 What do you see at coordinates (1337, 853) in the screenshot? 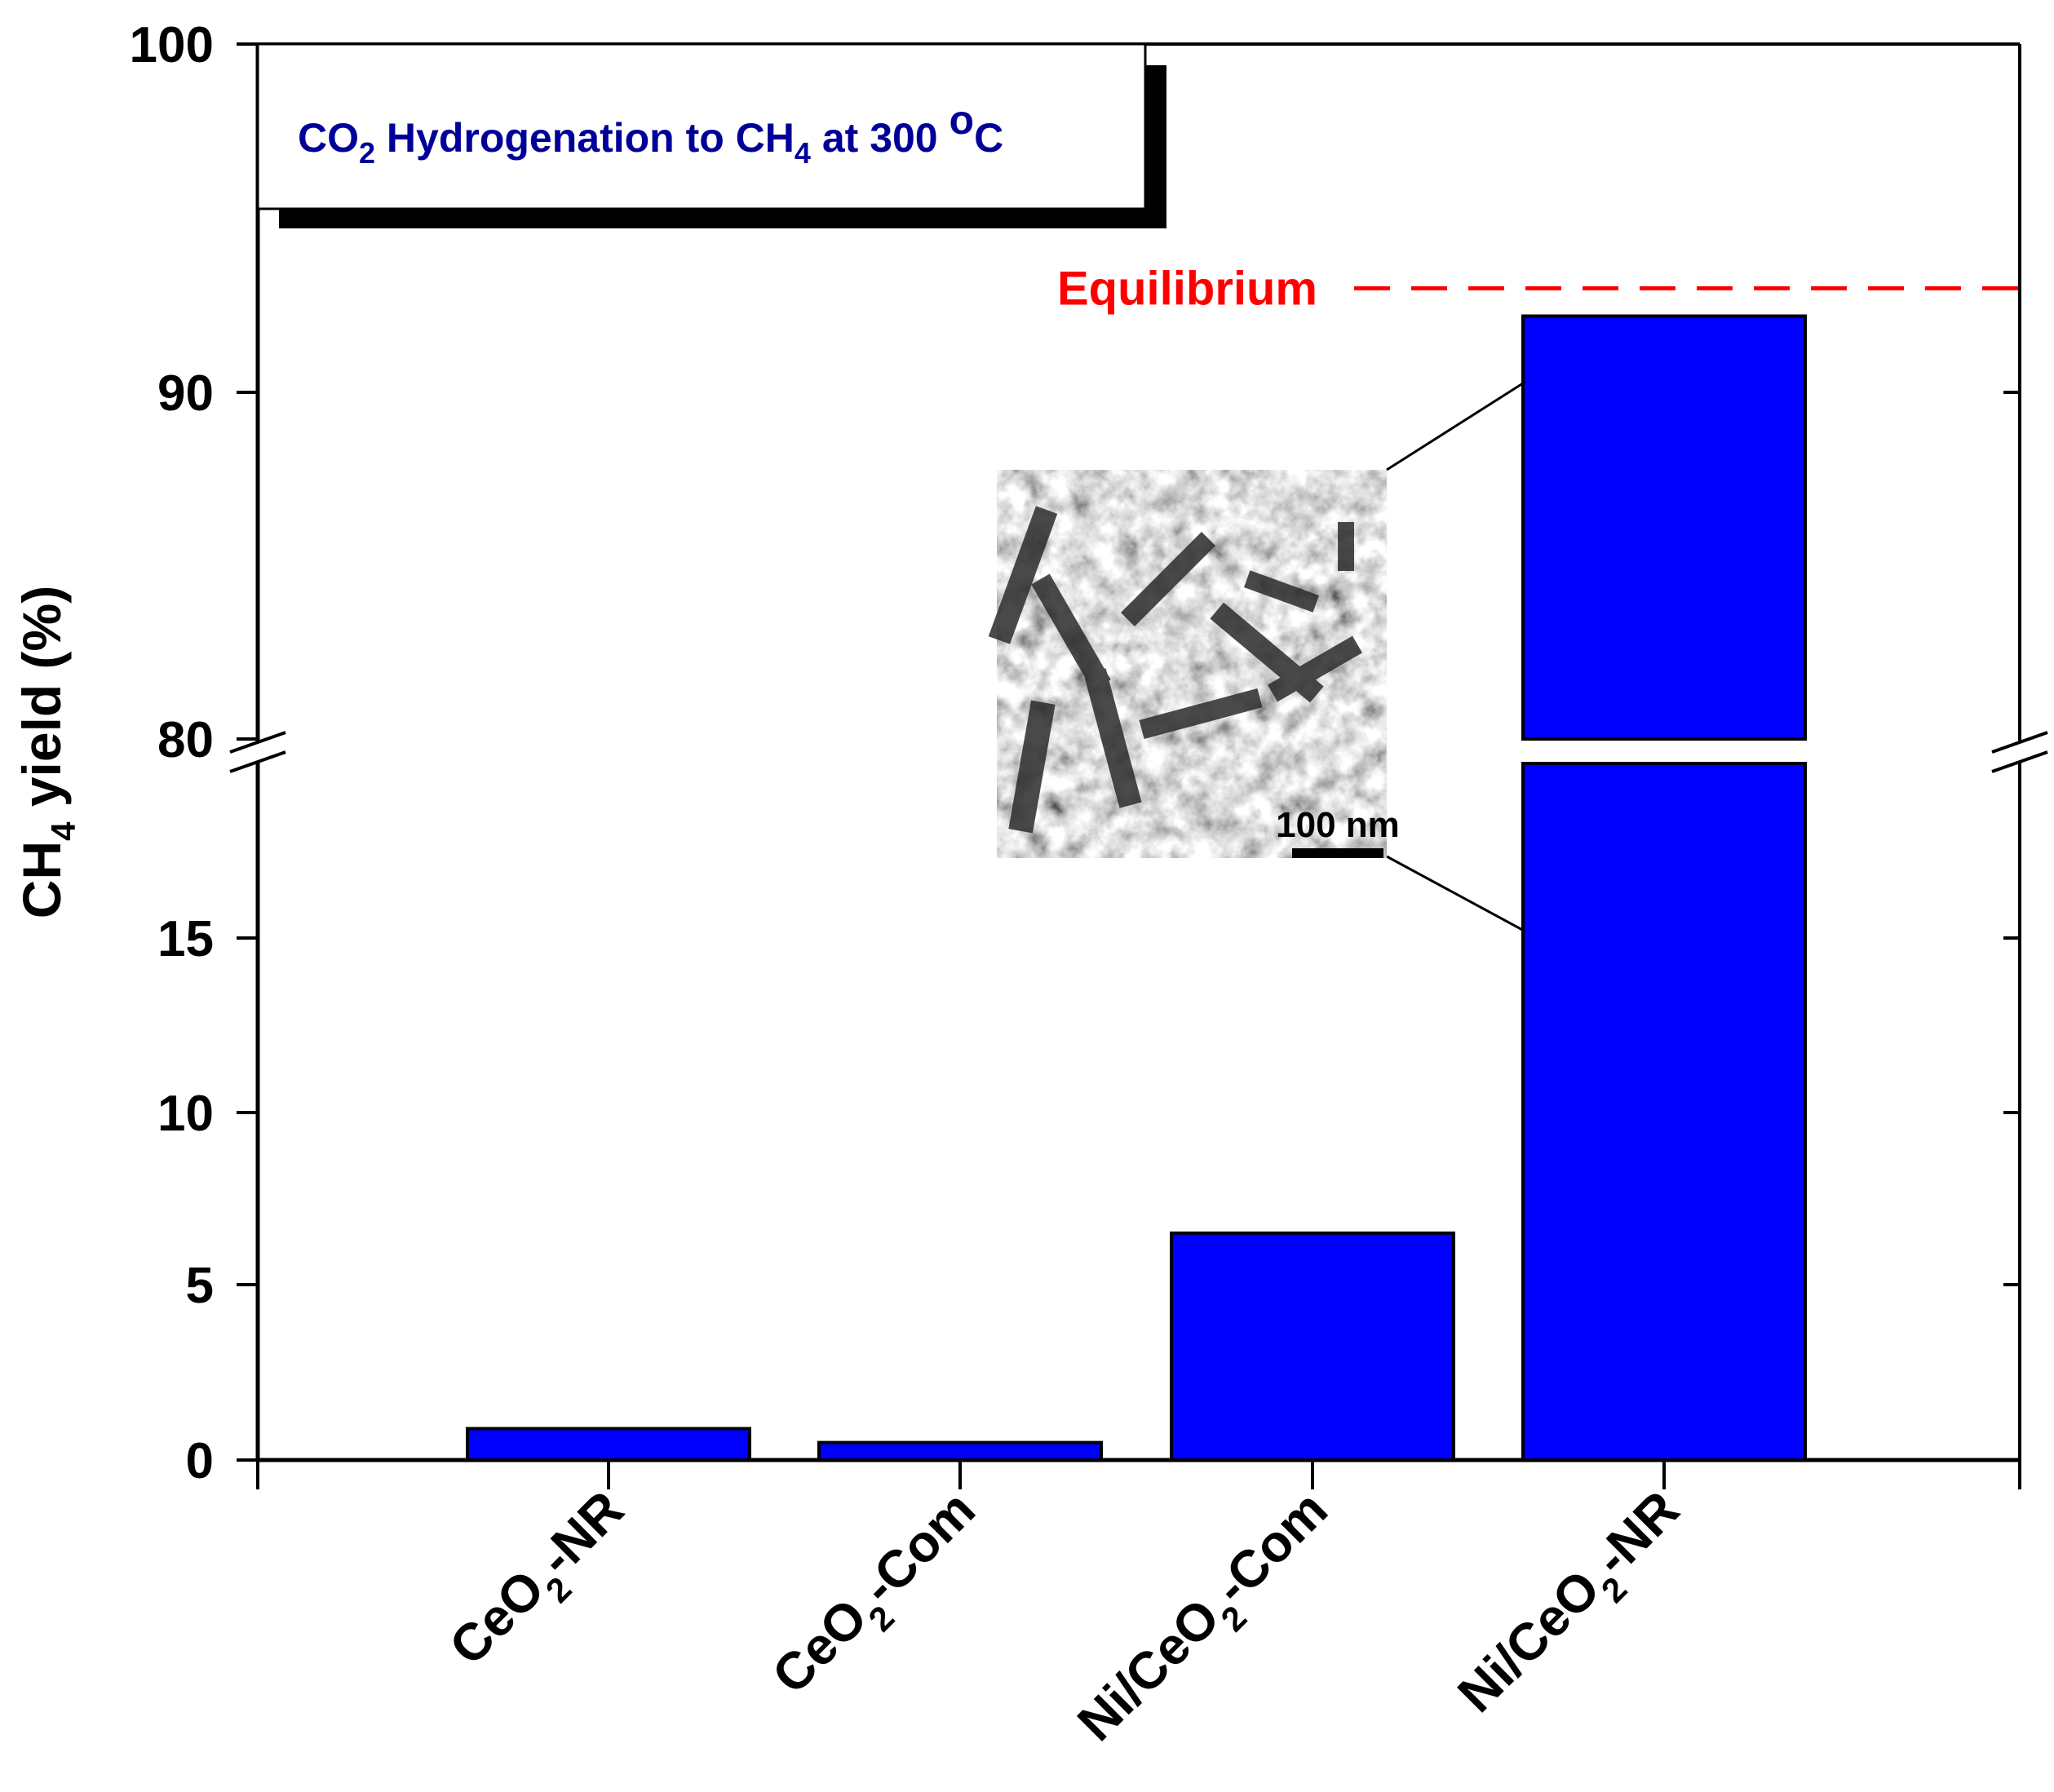
I see `scale-bar` at bounding box center [1337, 853].